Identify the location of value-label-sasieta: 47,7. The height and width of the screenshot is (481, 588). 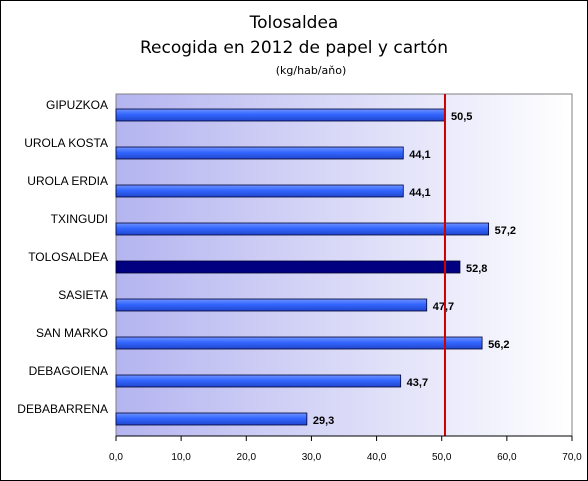
(443, 307).